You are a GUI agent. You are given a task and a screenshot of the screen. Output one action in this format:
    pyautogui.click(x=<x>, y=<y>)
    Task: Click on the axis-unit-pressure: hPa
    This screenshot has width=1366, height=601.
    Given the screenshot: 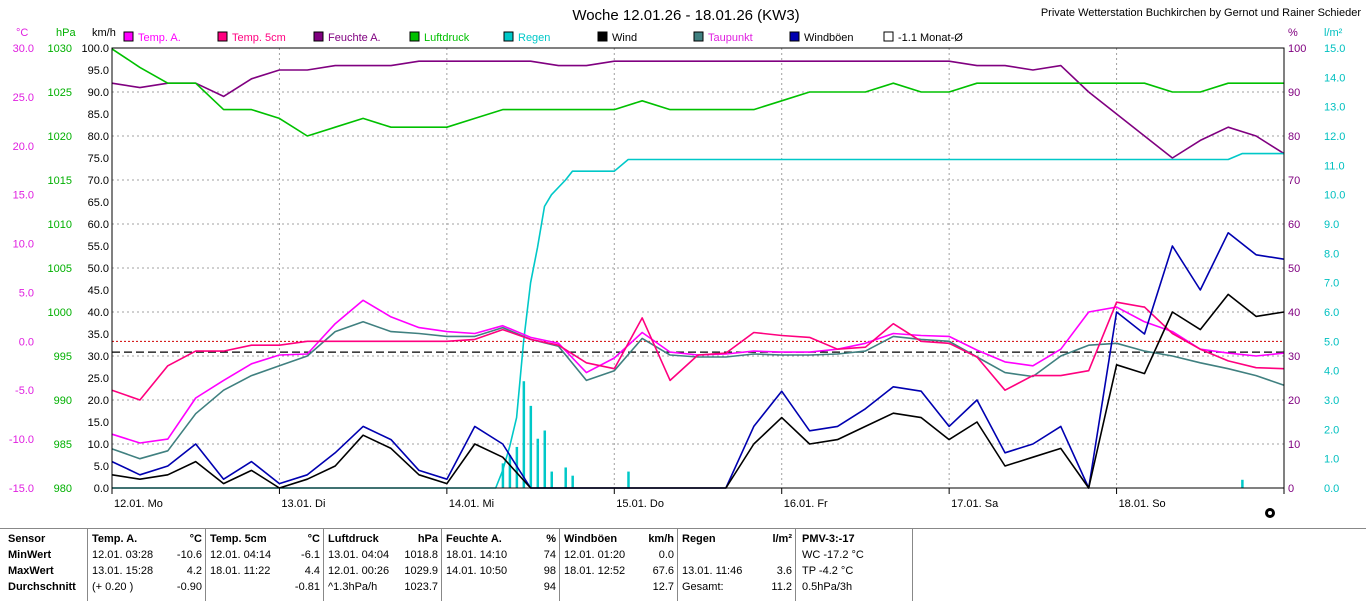 What is the action you would take?
    pyautogui.click(x=66, y=33)
    